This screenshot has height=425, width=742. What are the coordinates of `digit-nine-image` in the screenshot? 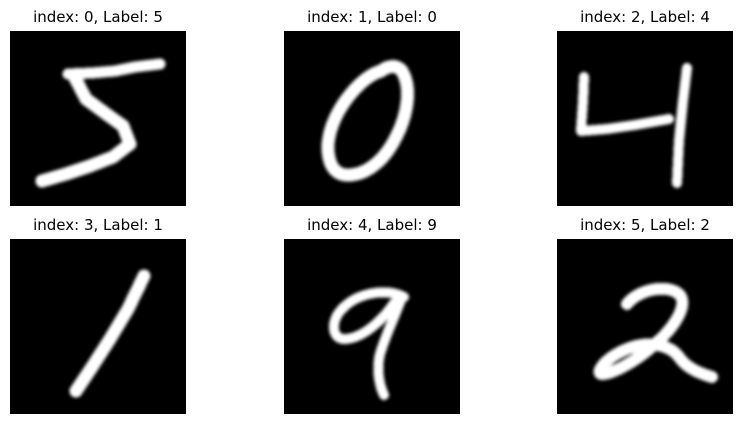 It's located at (372, 326).